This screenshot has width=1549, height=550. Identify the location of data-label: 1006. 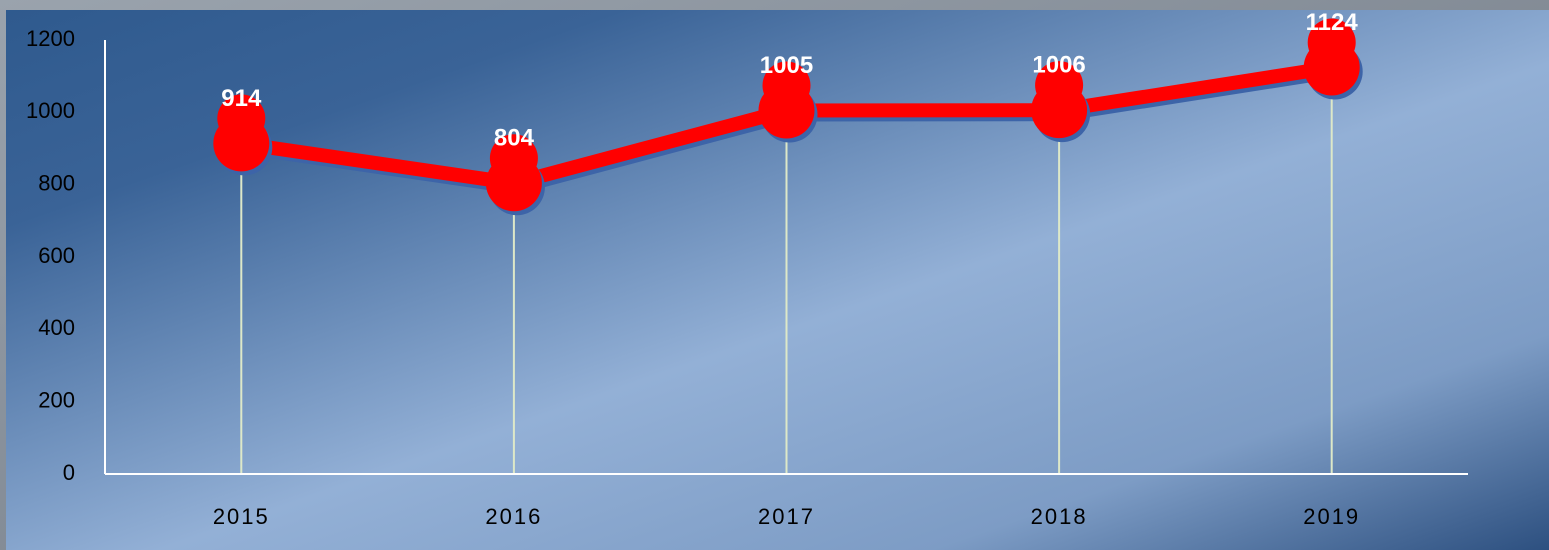
(1058, 65).